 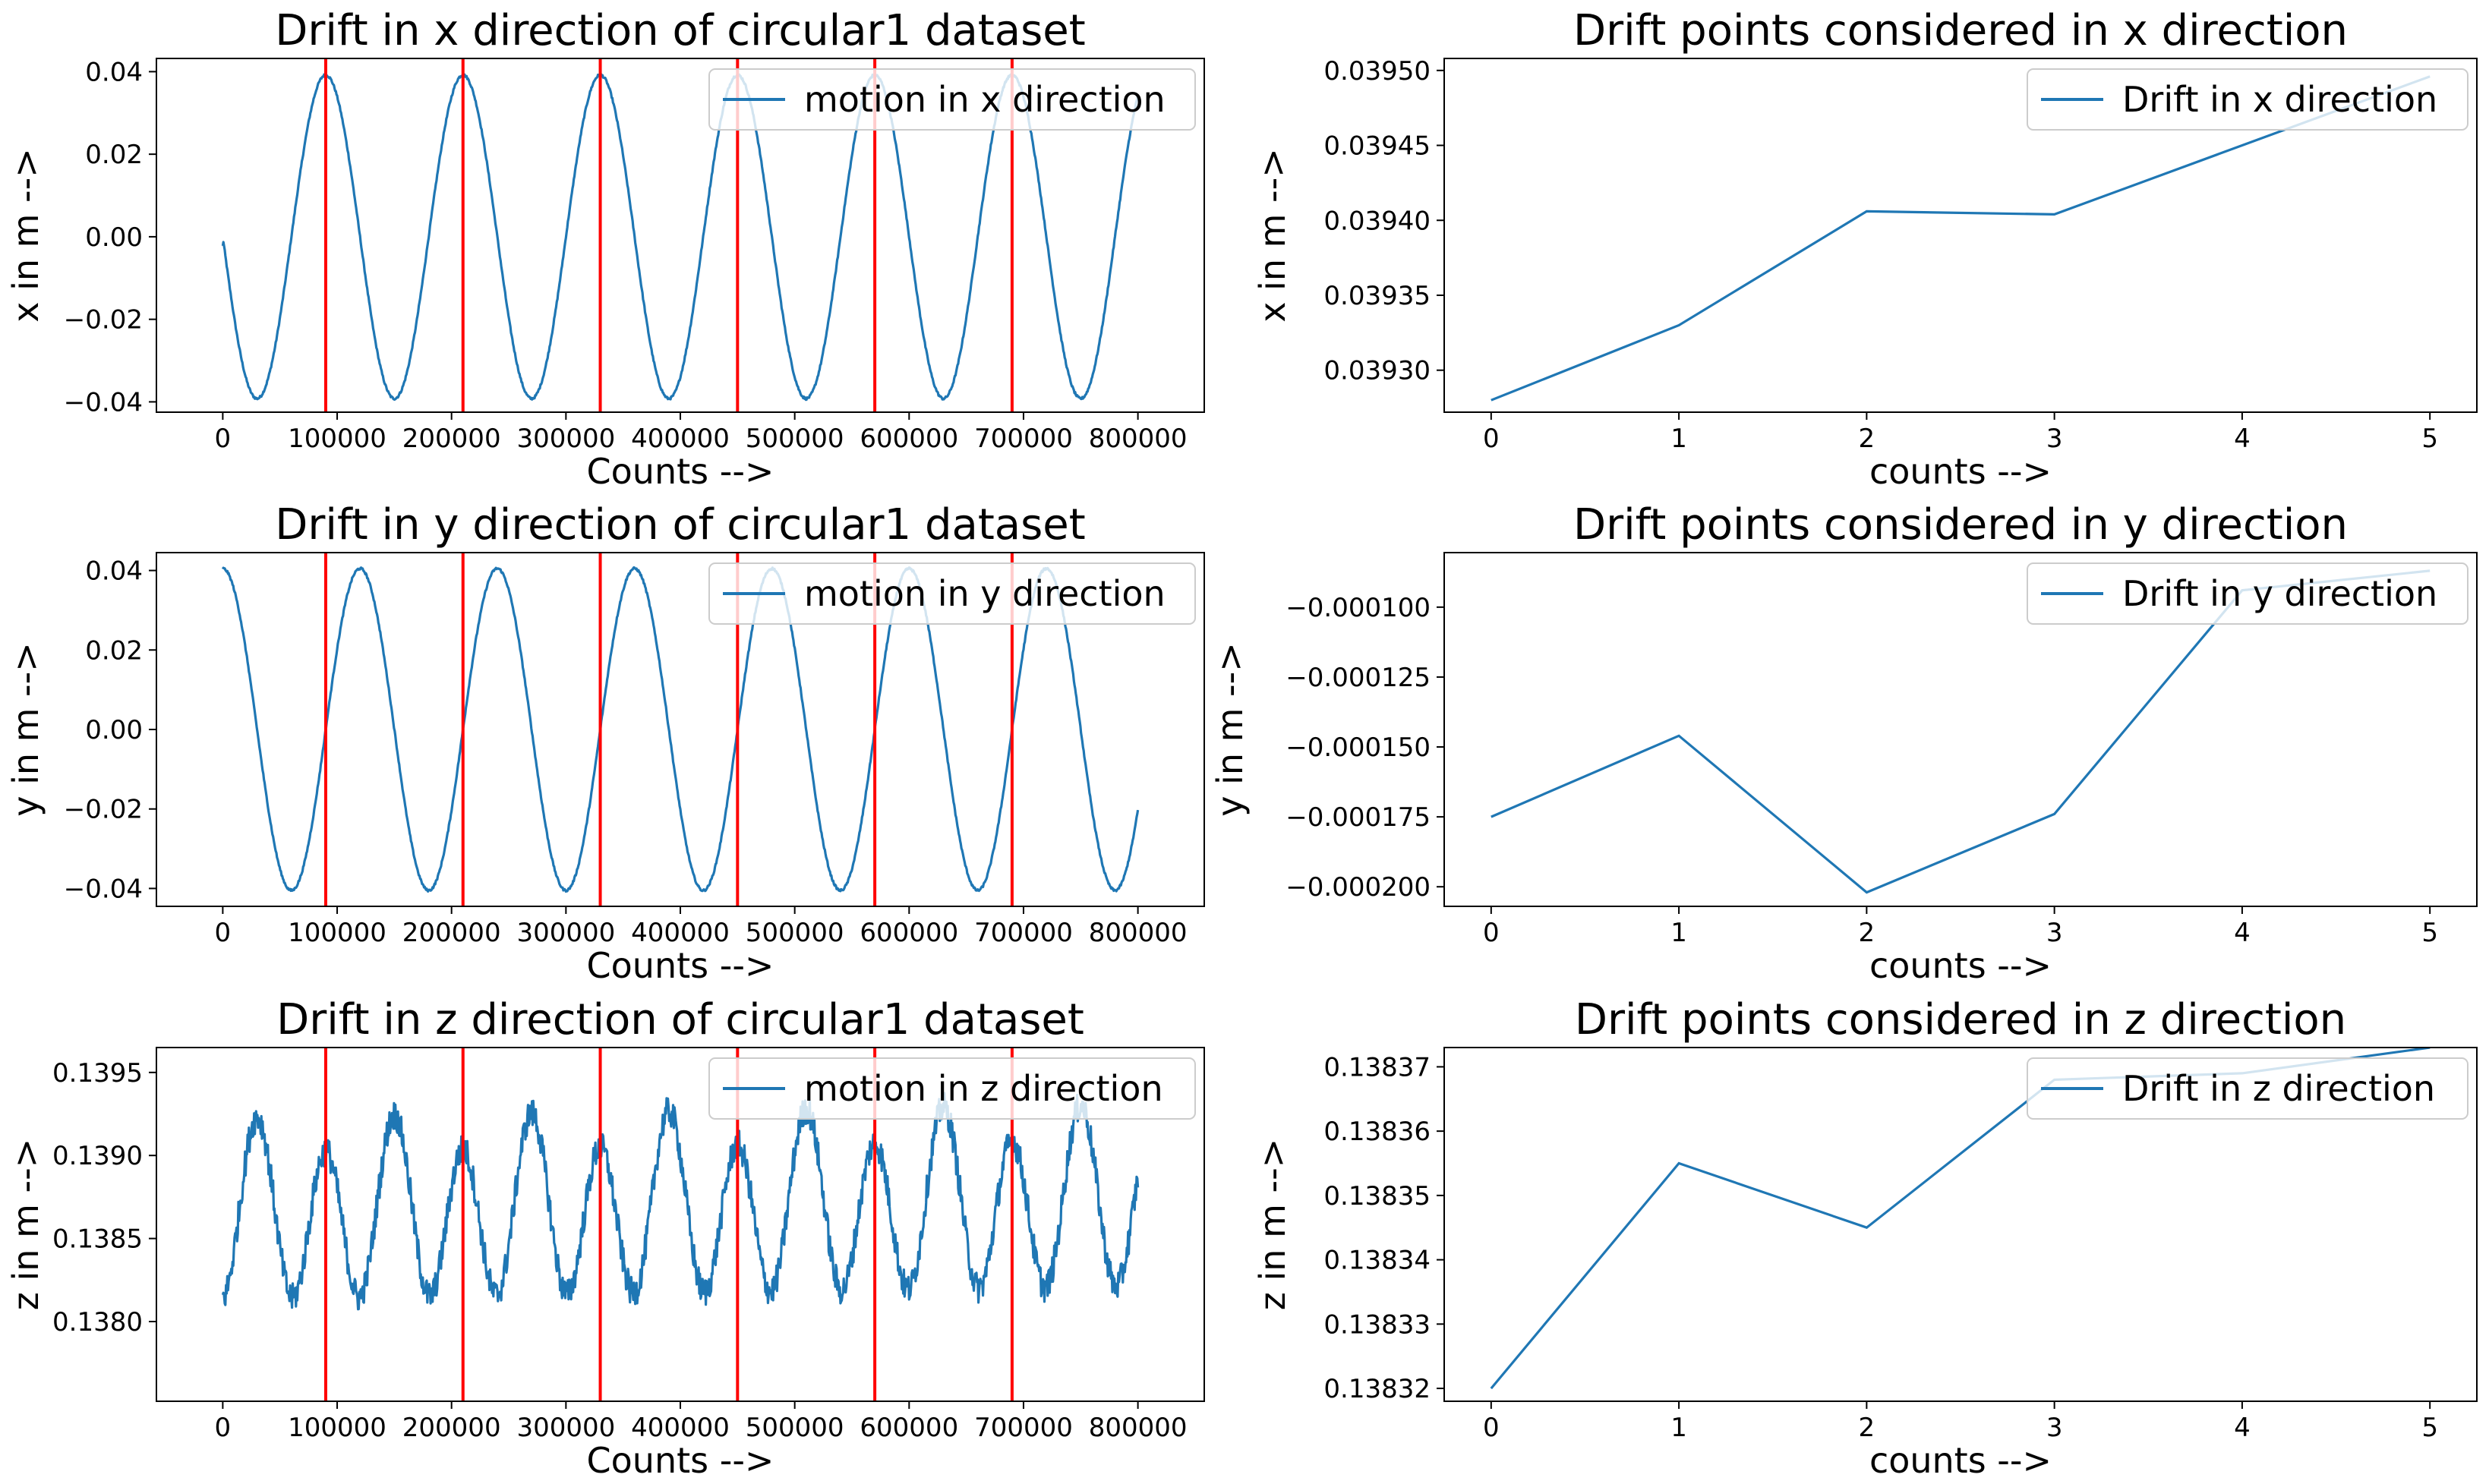 I want to click on y-tick-label: −0.000200, so click(x=1358, y=887).